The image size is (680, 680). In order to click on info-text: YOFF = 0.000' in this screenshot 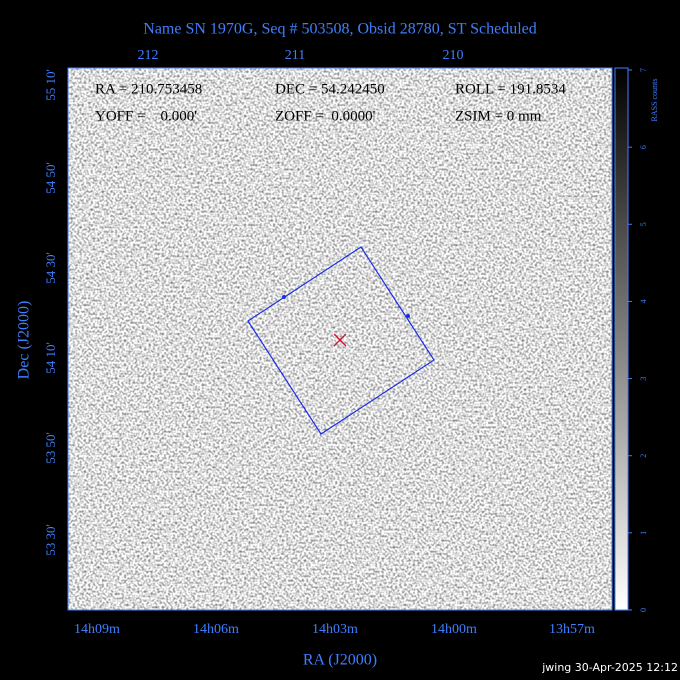, I will do `click(146, 116)`.